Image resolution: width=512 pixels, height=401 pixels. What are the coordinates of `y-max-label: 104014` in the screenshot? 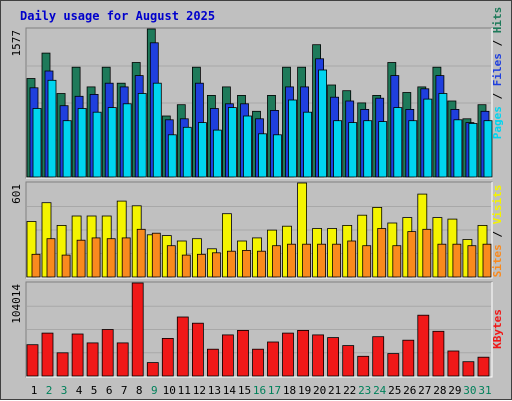 It's located at (16, 304).